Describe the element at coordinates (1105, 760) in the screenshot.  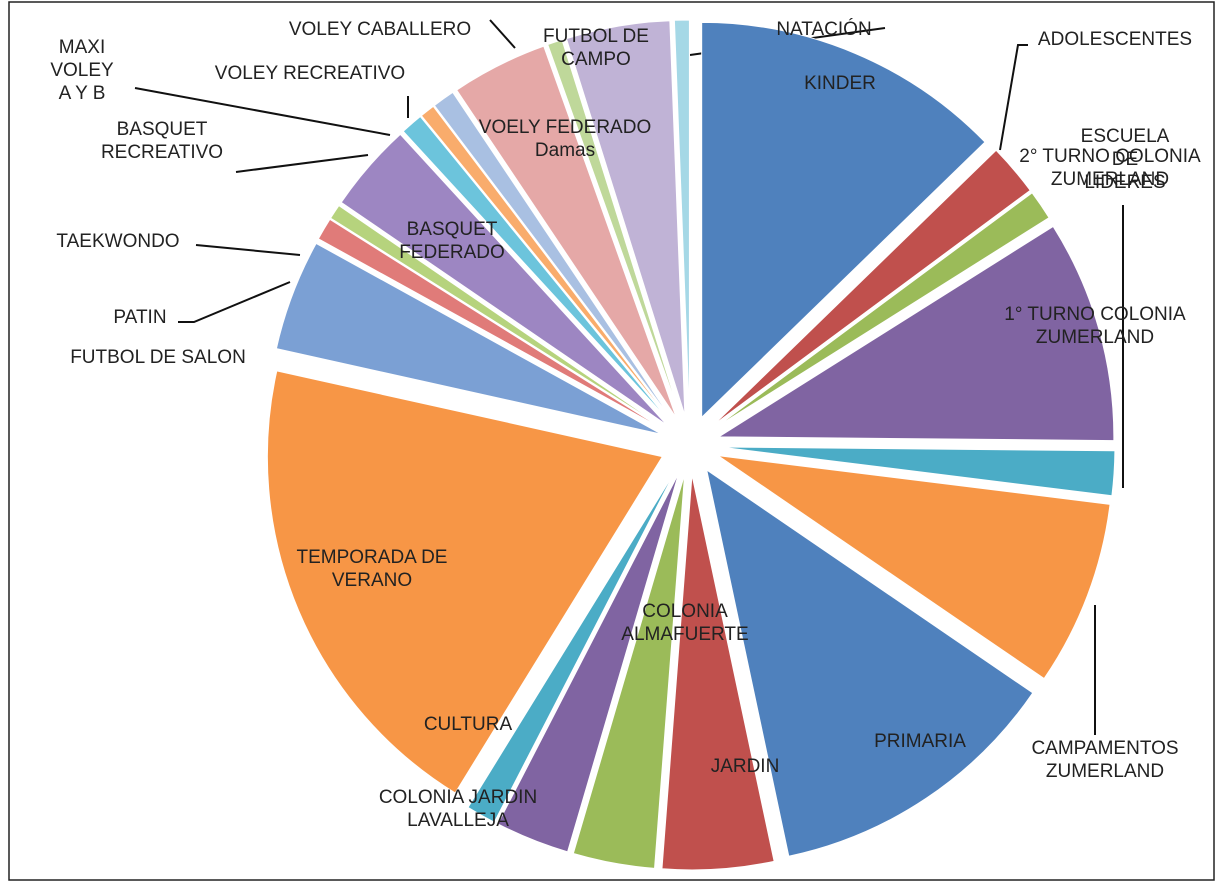
I see `slice-label: CAMPAMENTOS ZUMERLAND` at that location.